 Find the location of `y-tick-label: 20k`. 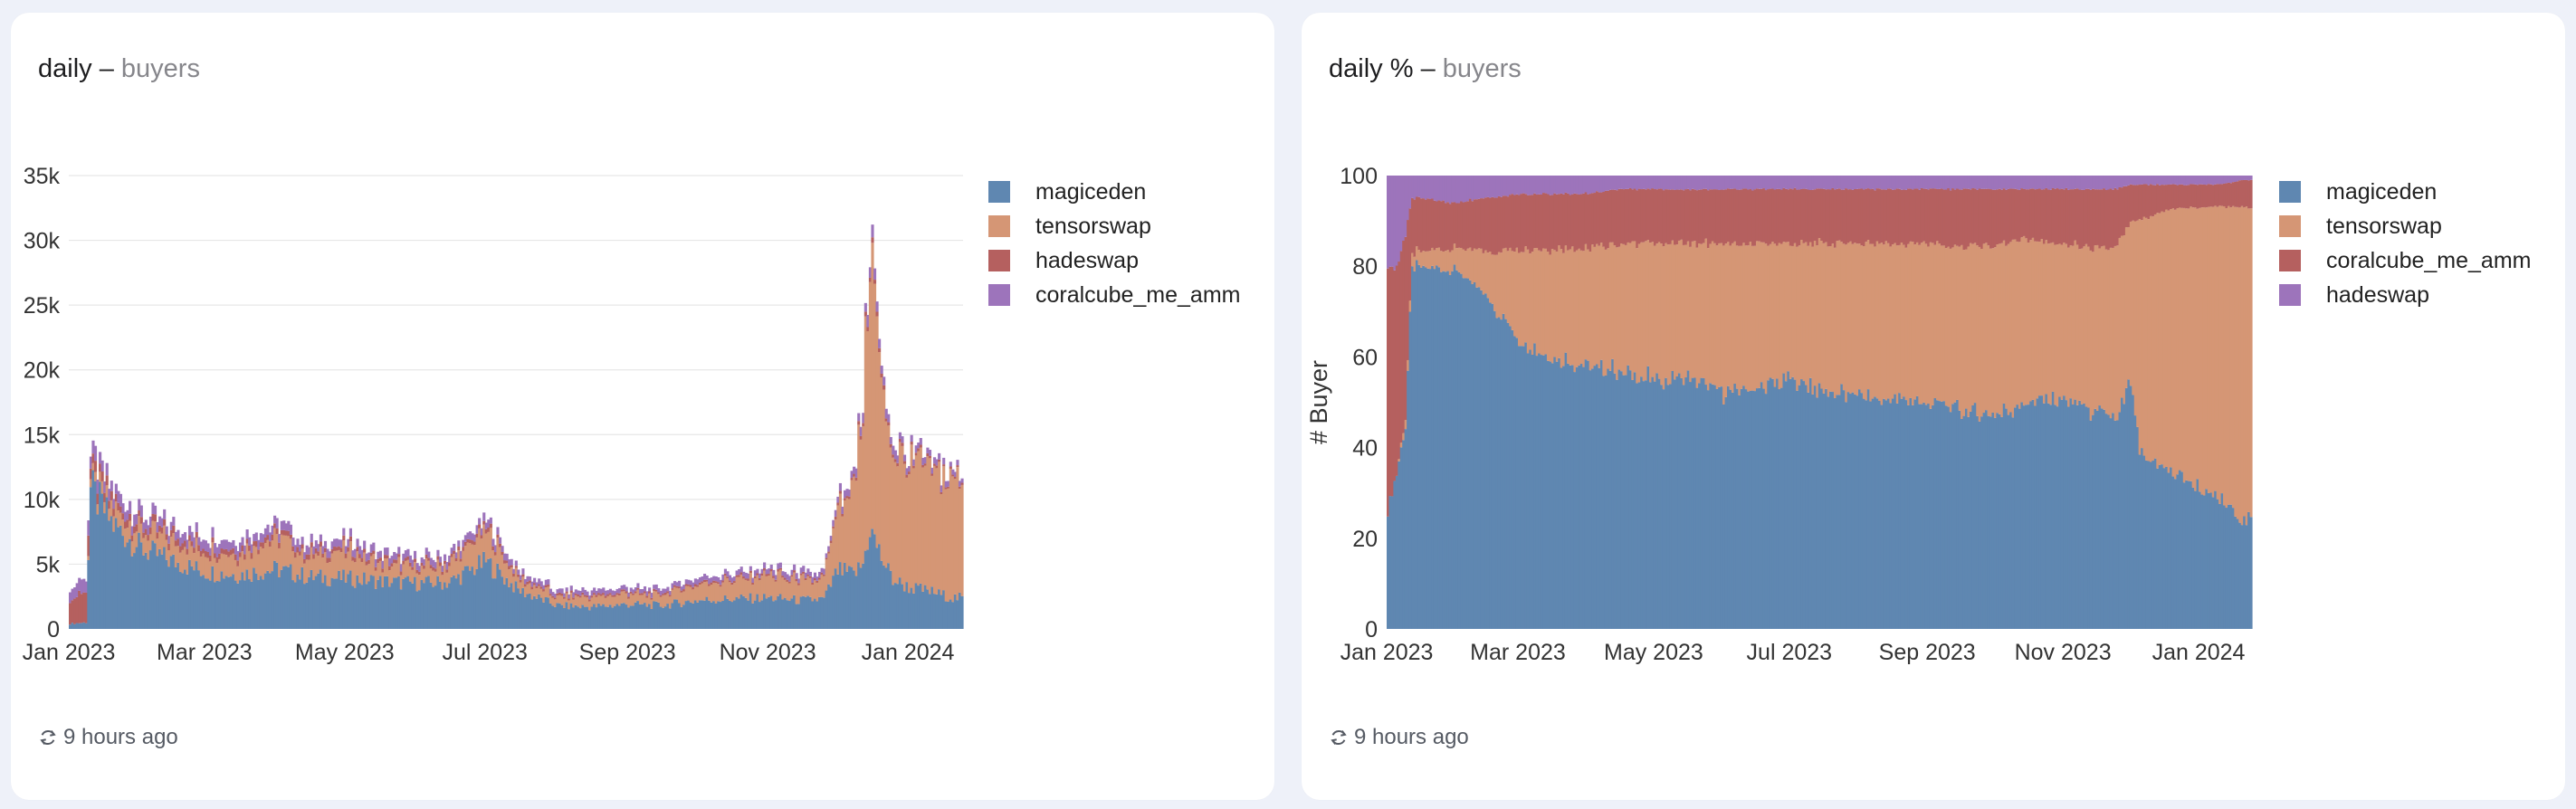

y-tick-label: 20k is located at coordinates (42, 371).